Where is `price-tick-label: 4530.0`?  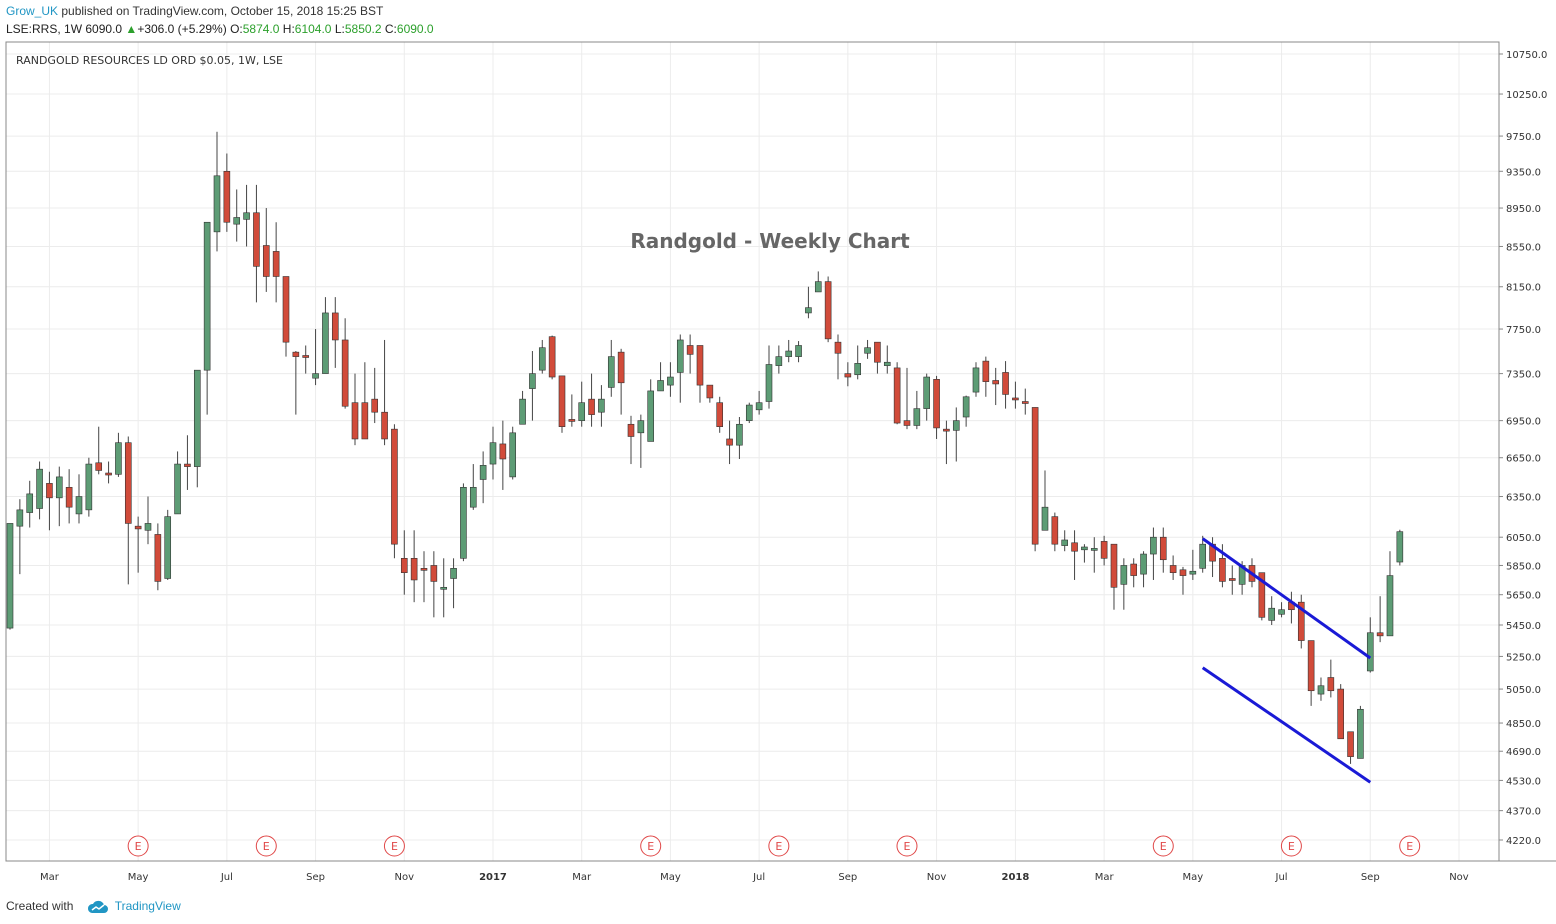 price-tick-label: 4530.0 is located at coordinates (1523, 781).